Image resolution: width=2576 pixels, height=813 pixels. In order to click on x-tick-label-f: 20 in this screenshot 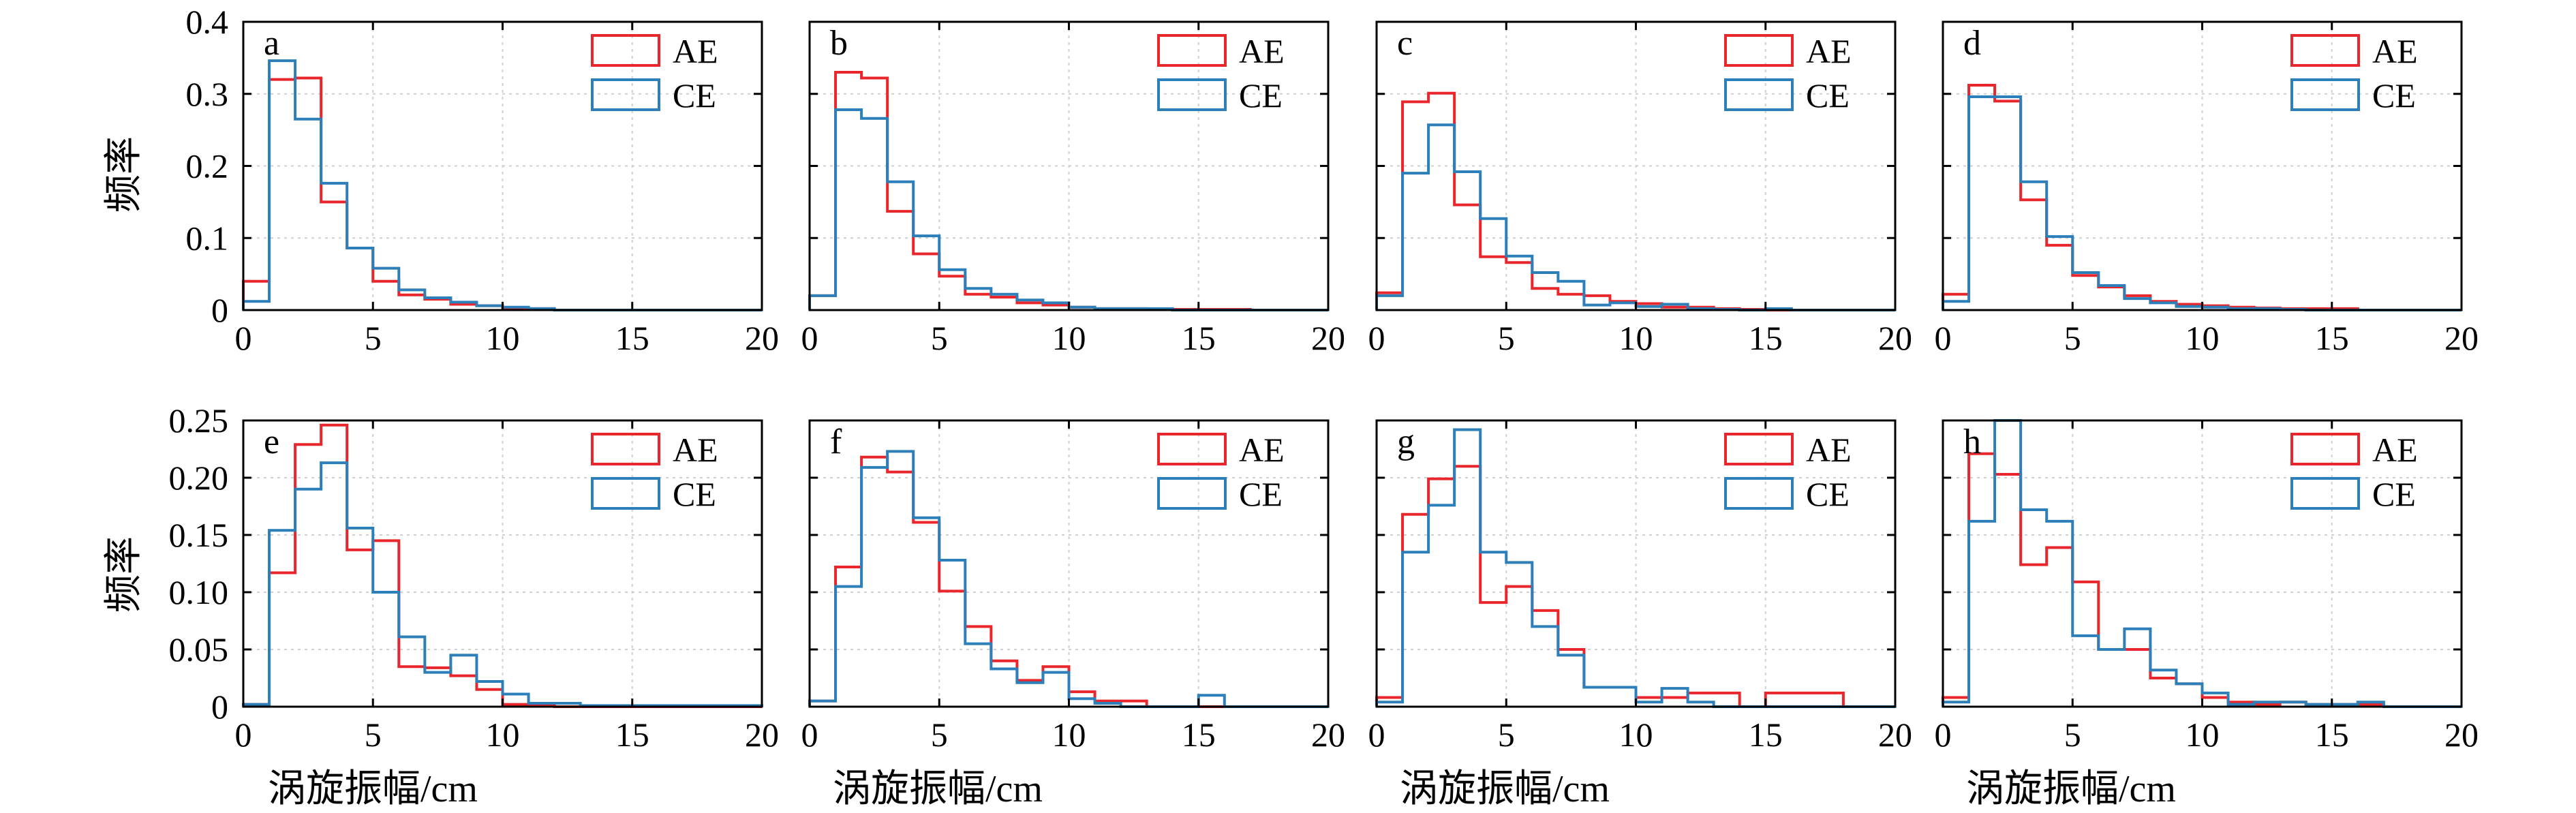, I will do `click(1328, 735)`.